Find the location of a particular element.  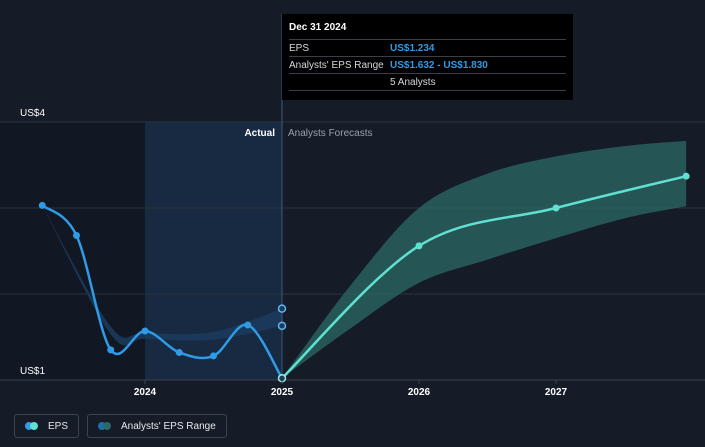

tooltip-range-label: Analysts' EPS Range is located at coordinates (336, 65).